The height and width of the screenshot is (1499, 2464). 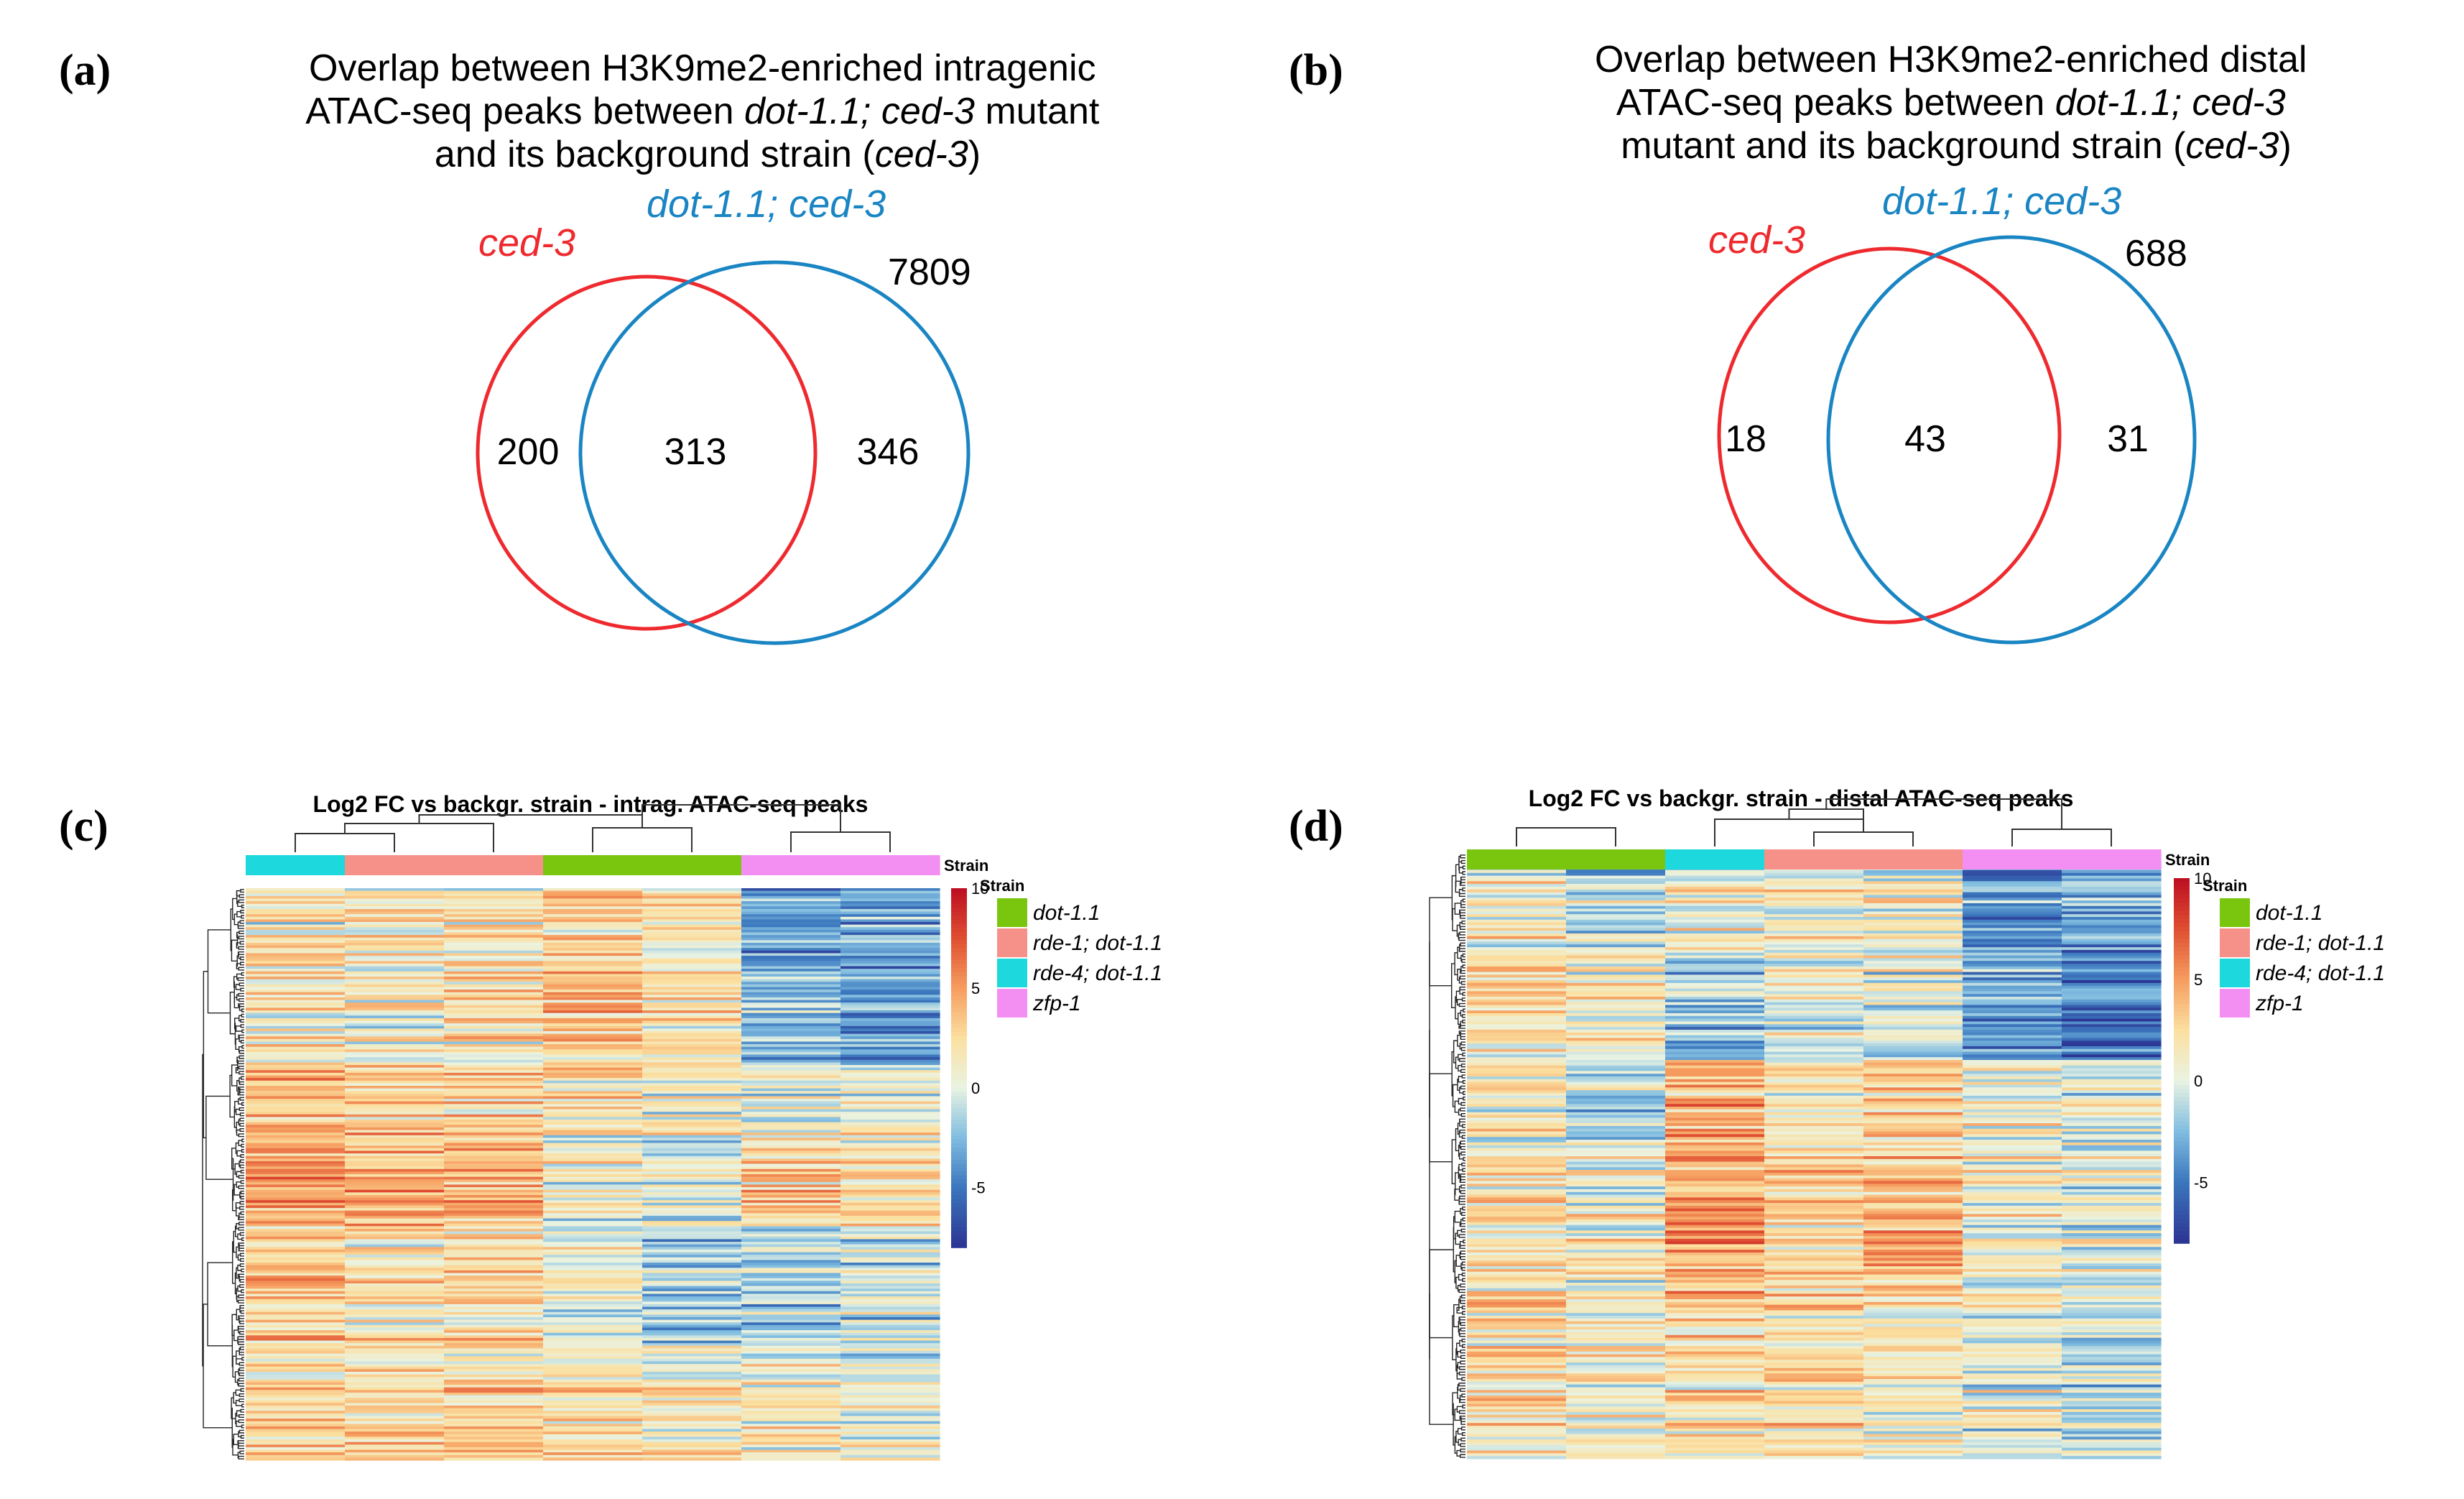 What do you see at coordinates (2202, 878) in the screenshot?
I see `colorbar-tick-label: 10` at bounding box center [2202, 878].